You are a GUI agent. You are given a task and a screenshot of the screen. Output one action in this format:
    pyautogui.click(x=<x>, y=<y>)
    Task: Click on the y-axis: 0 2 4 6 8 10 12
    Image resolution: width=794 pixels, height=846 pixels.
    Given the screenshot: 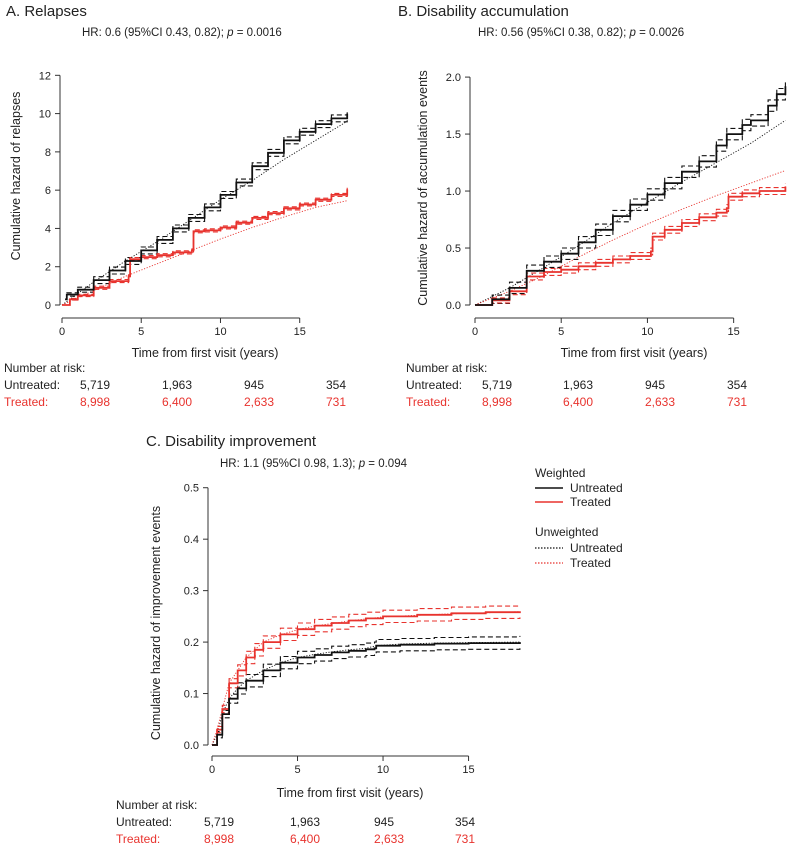 What is the action you would take?
    pyautogui.click(x=50, y=191)
    